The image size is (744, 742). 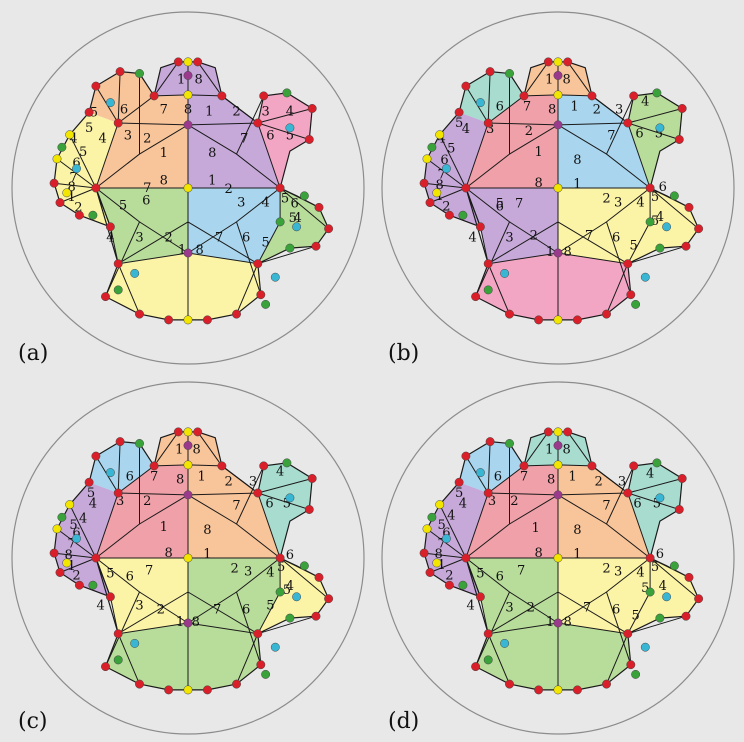 I want to click on tiling-outline, so click(x=191, y=561).